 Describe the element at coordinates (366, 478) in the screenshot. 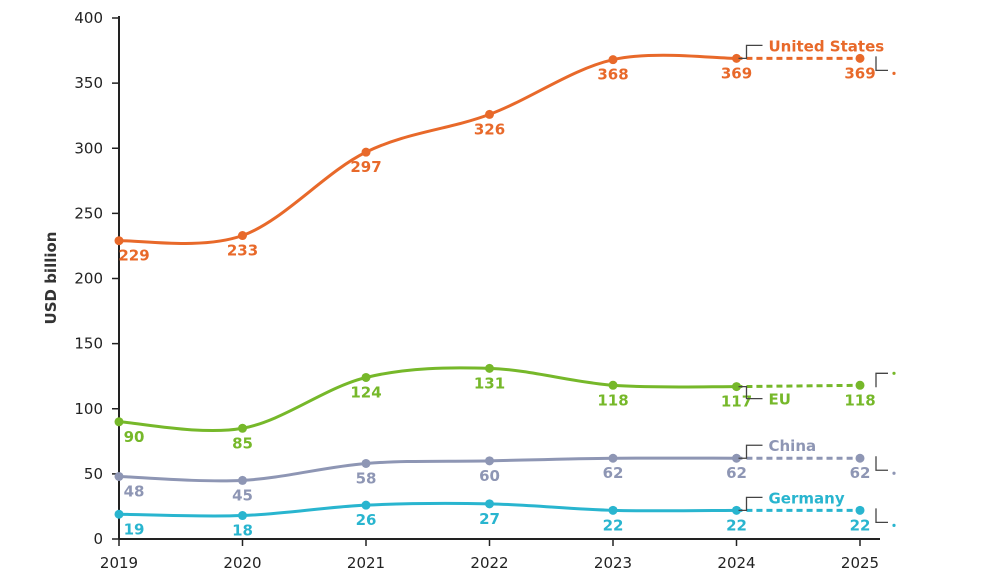

I see `data-label: 58` at that location.